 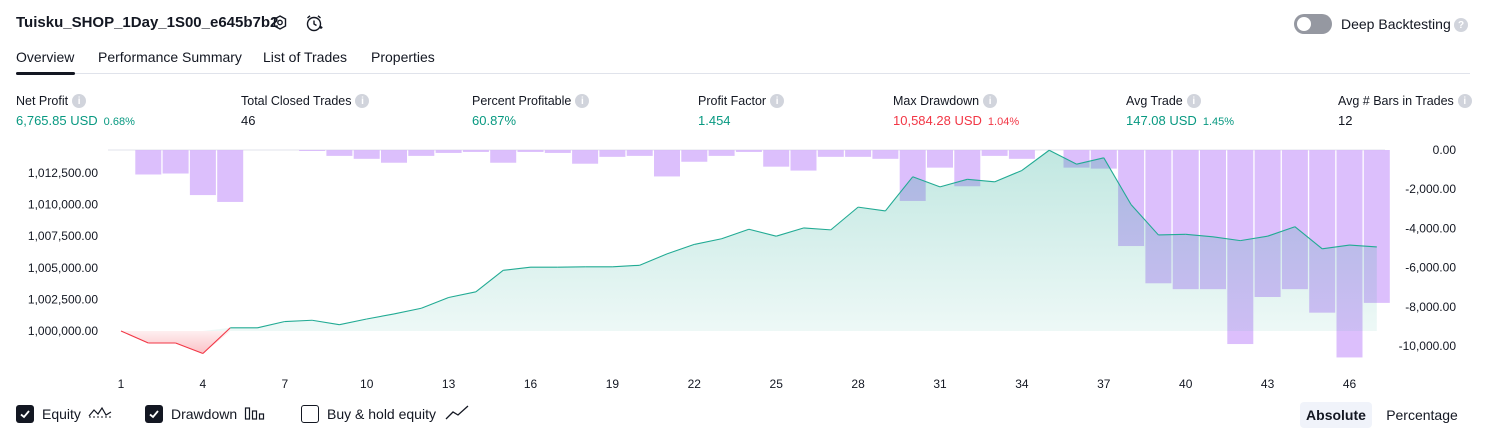 What do you see at coordinates (737, 384) in the screenshot?
I see `x-axis: 1 4 7 10 13 16 19 22 25 28 31 34 37 40 43 46` at bounding box center [737, 384].